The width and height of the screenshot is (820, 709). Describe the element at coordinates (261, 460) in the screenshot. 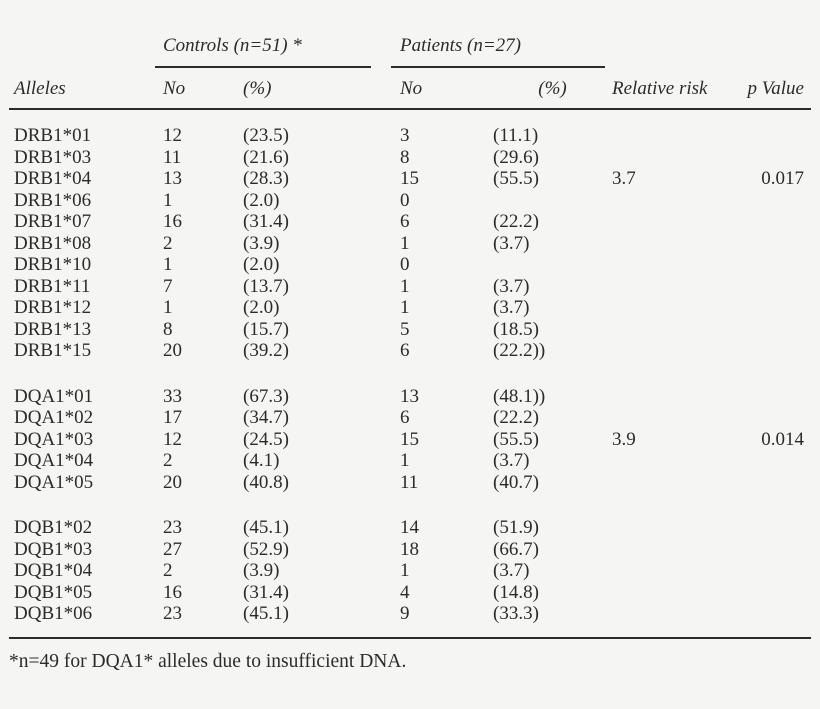

I see `cell-c_pct: (4.1)` at that location.